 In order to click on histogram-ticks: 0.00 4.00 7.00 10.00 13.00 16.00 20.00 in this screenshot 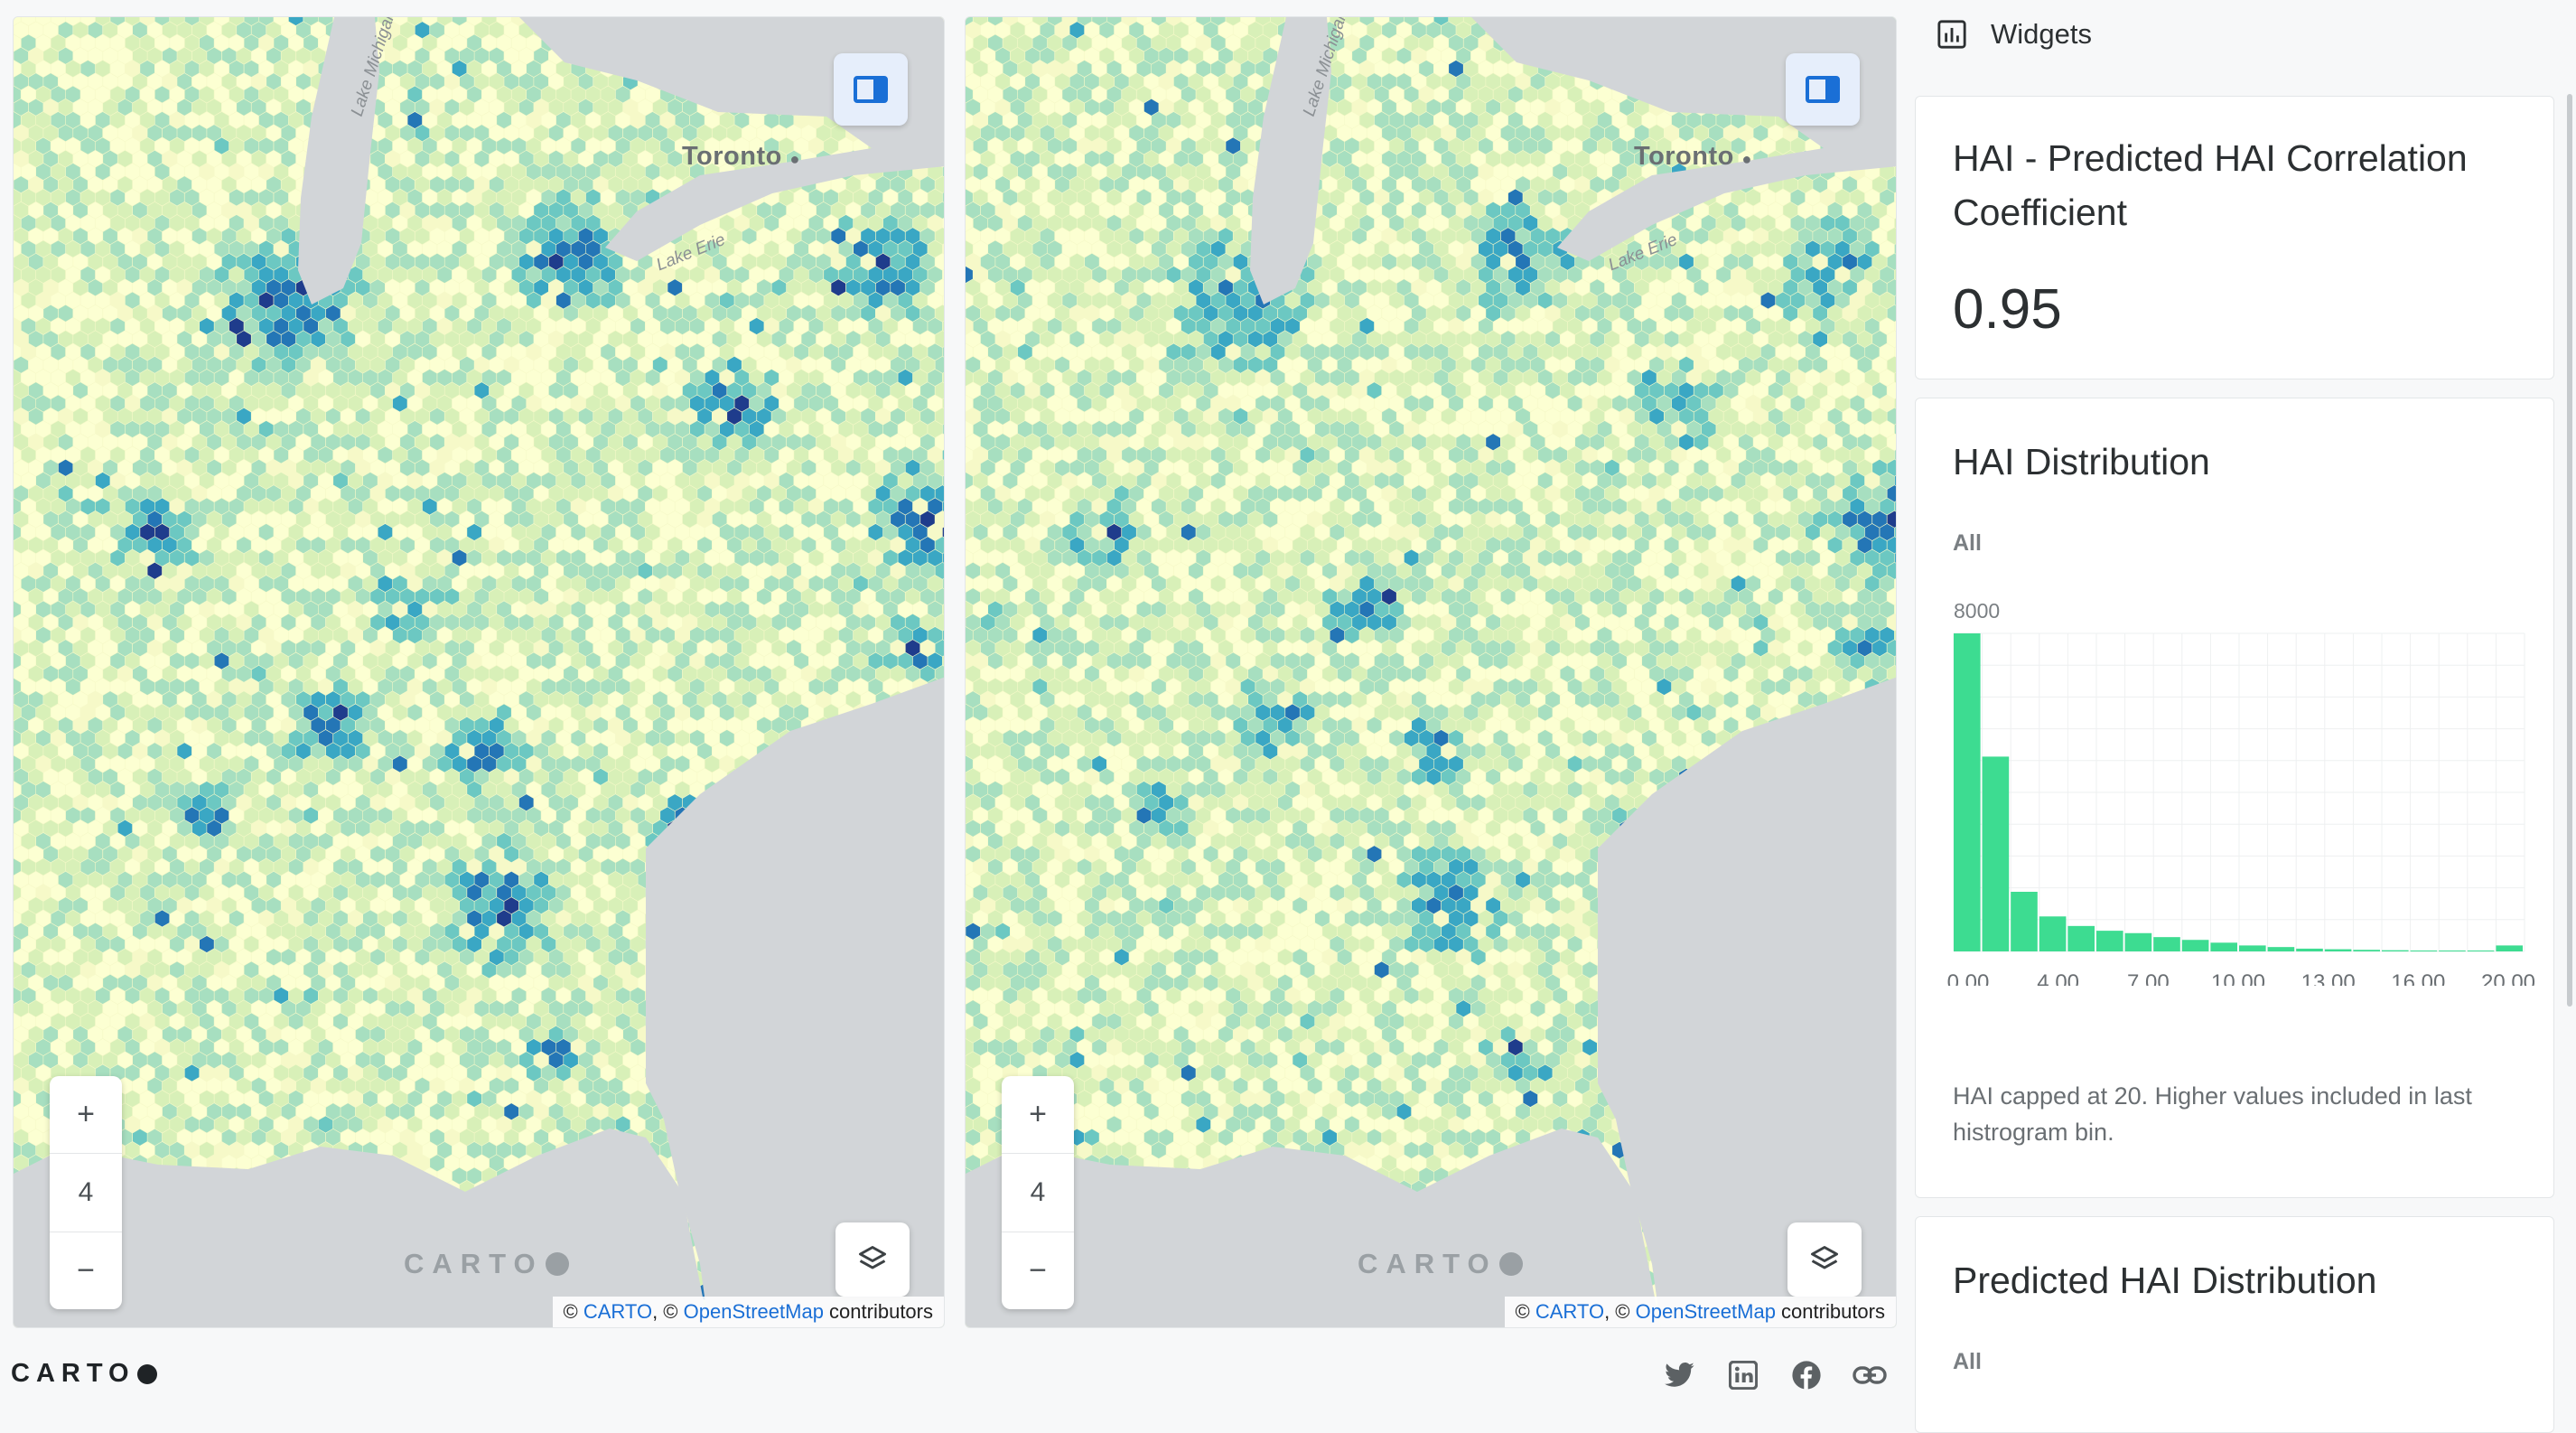, I will do `click(2241, 978)`.